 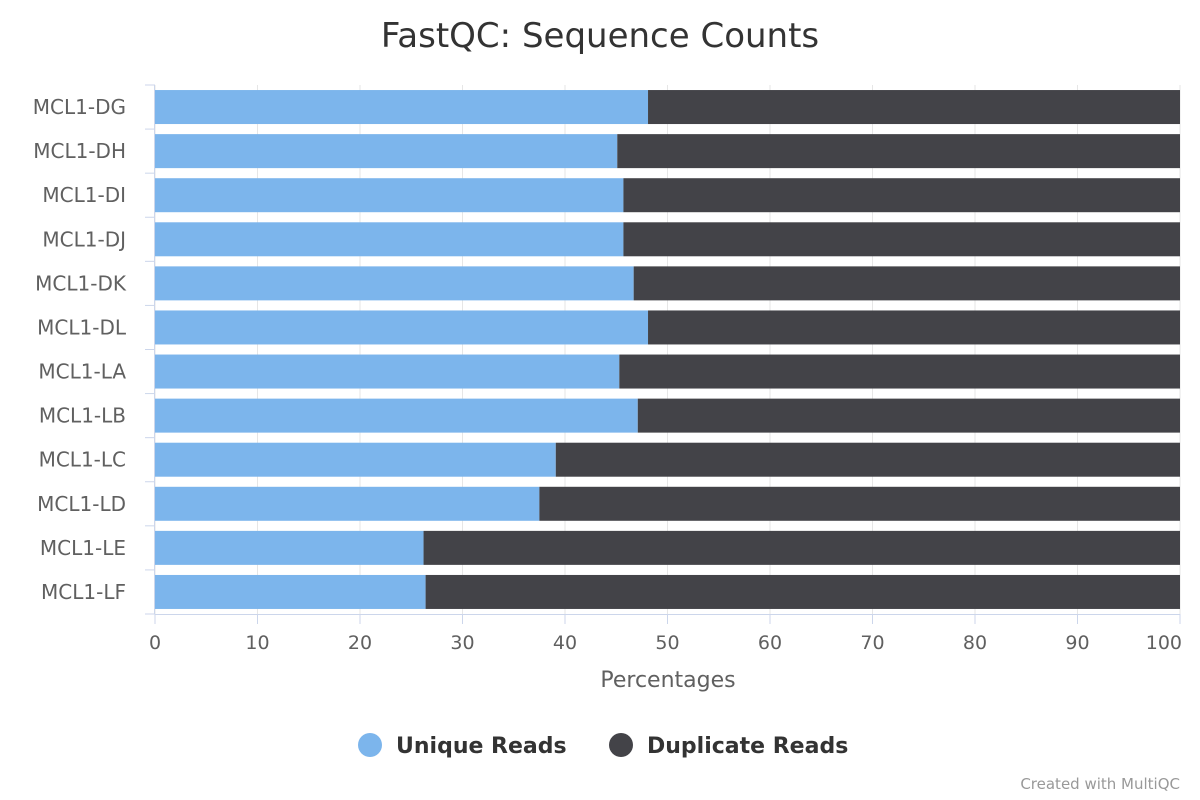 I want to click on category-label: MCL1-DG, so click(x=79, y=107).